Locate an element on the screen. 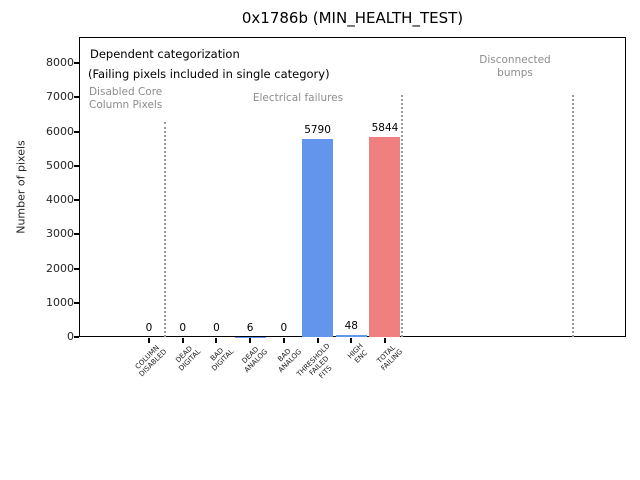 This screenshot has height=480, width=640. chart-title: 0x1786b (MIN_HEALTH_TEST) is located at coordinates (352, 18).